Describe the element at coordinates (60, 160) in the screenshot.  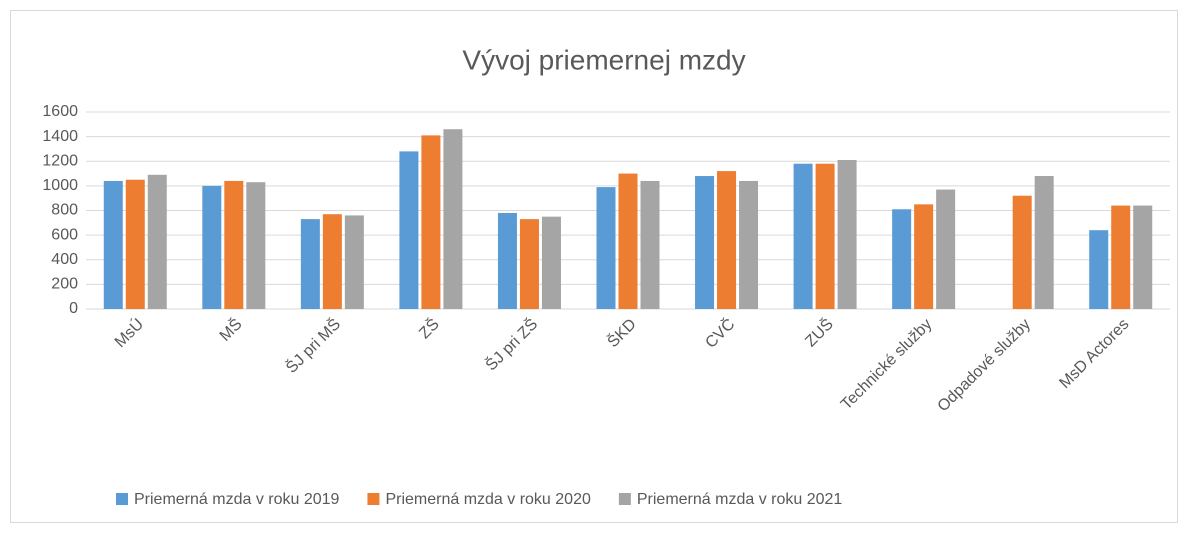
I see `y-tick-label: 1200` at that location.